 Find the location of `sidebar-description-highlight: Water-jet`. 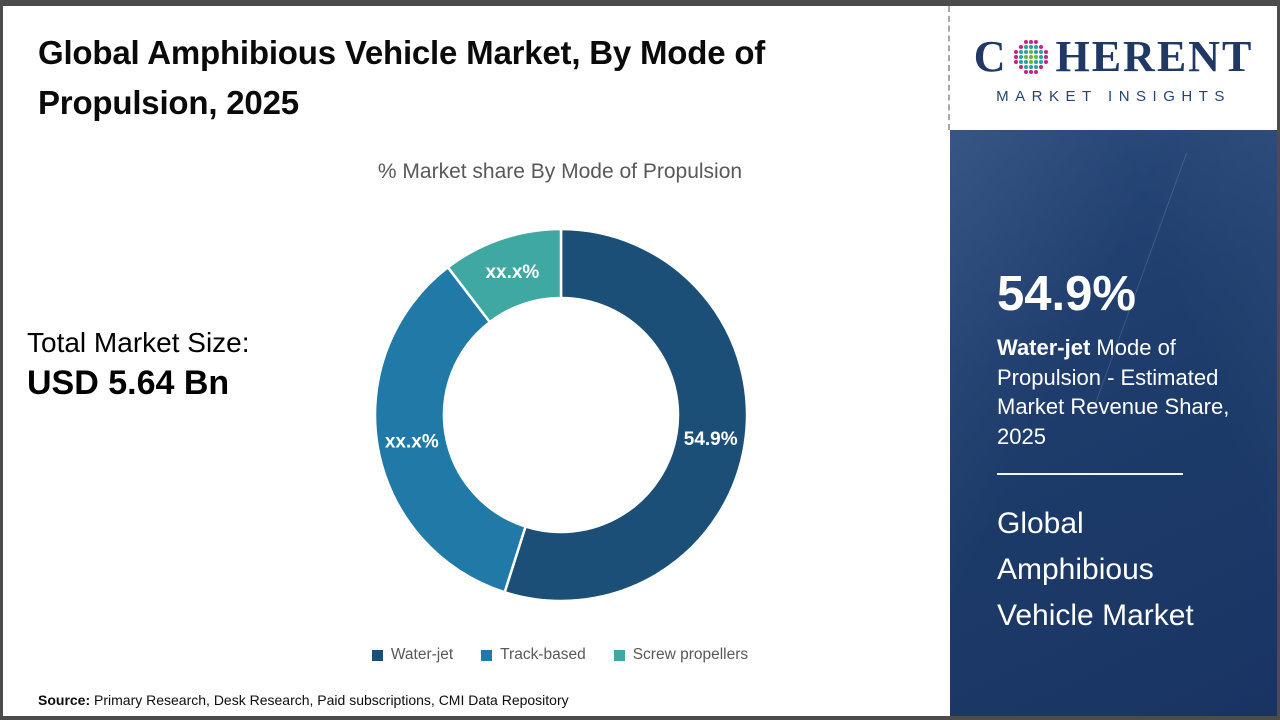

sidebar-description-highlight: Water-jet is located at coordinates (1044, 347).